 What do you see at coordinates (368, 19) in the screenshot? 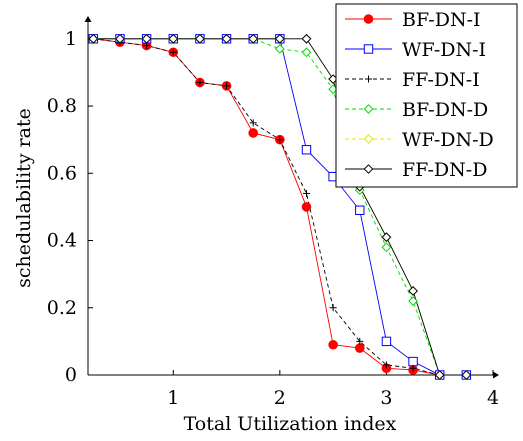
I see `legend-marker-bf-dn-i` at bounding box center [368, 19].